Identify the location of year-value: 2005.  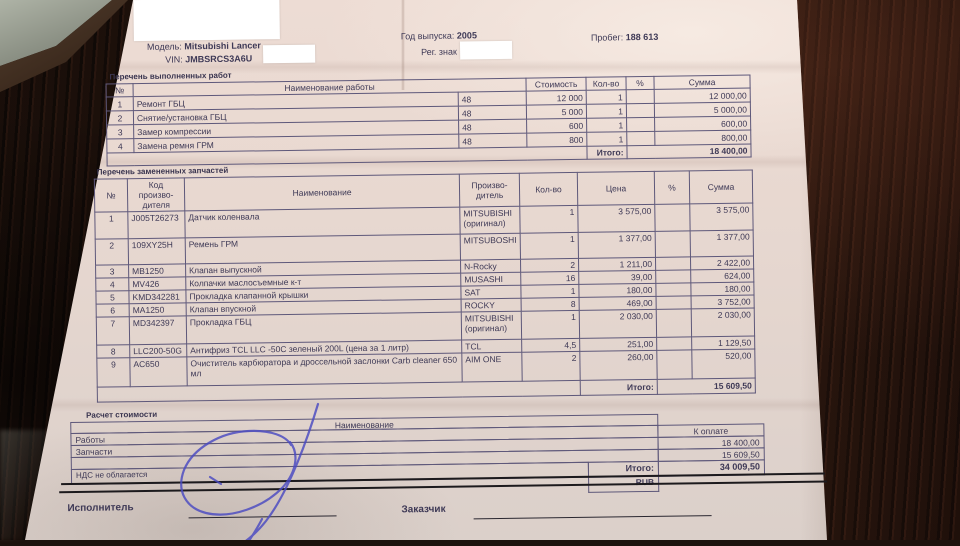
(466, 35).